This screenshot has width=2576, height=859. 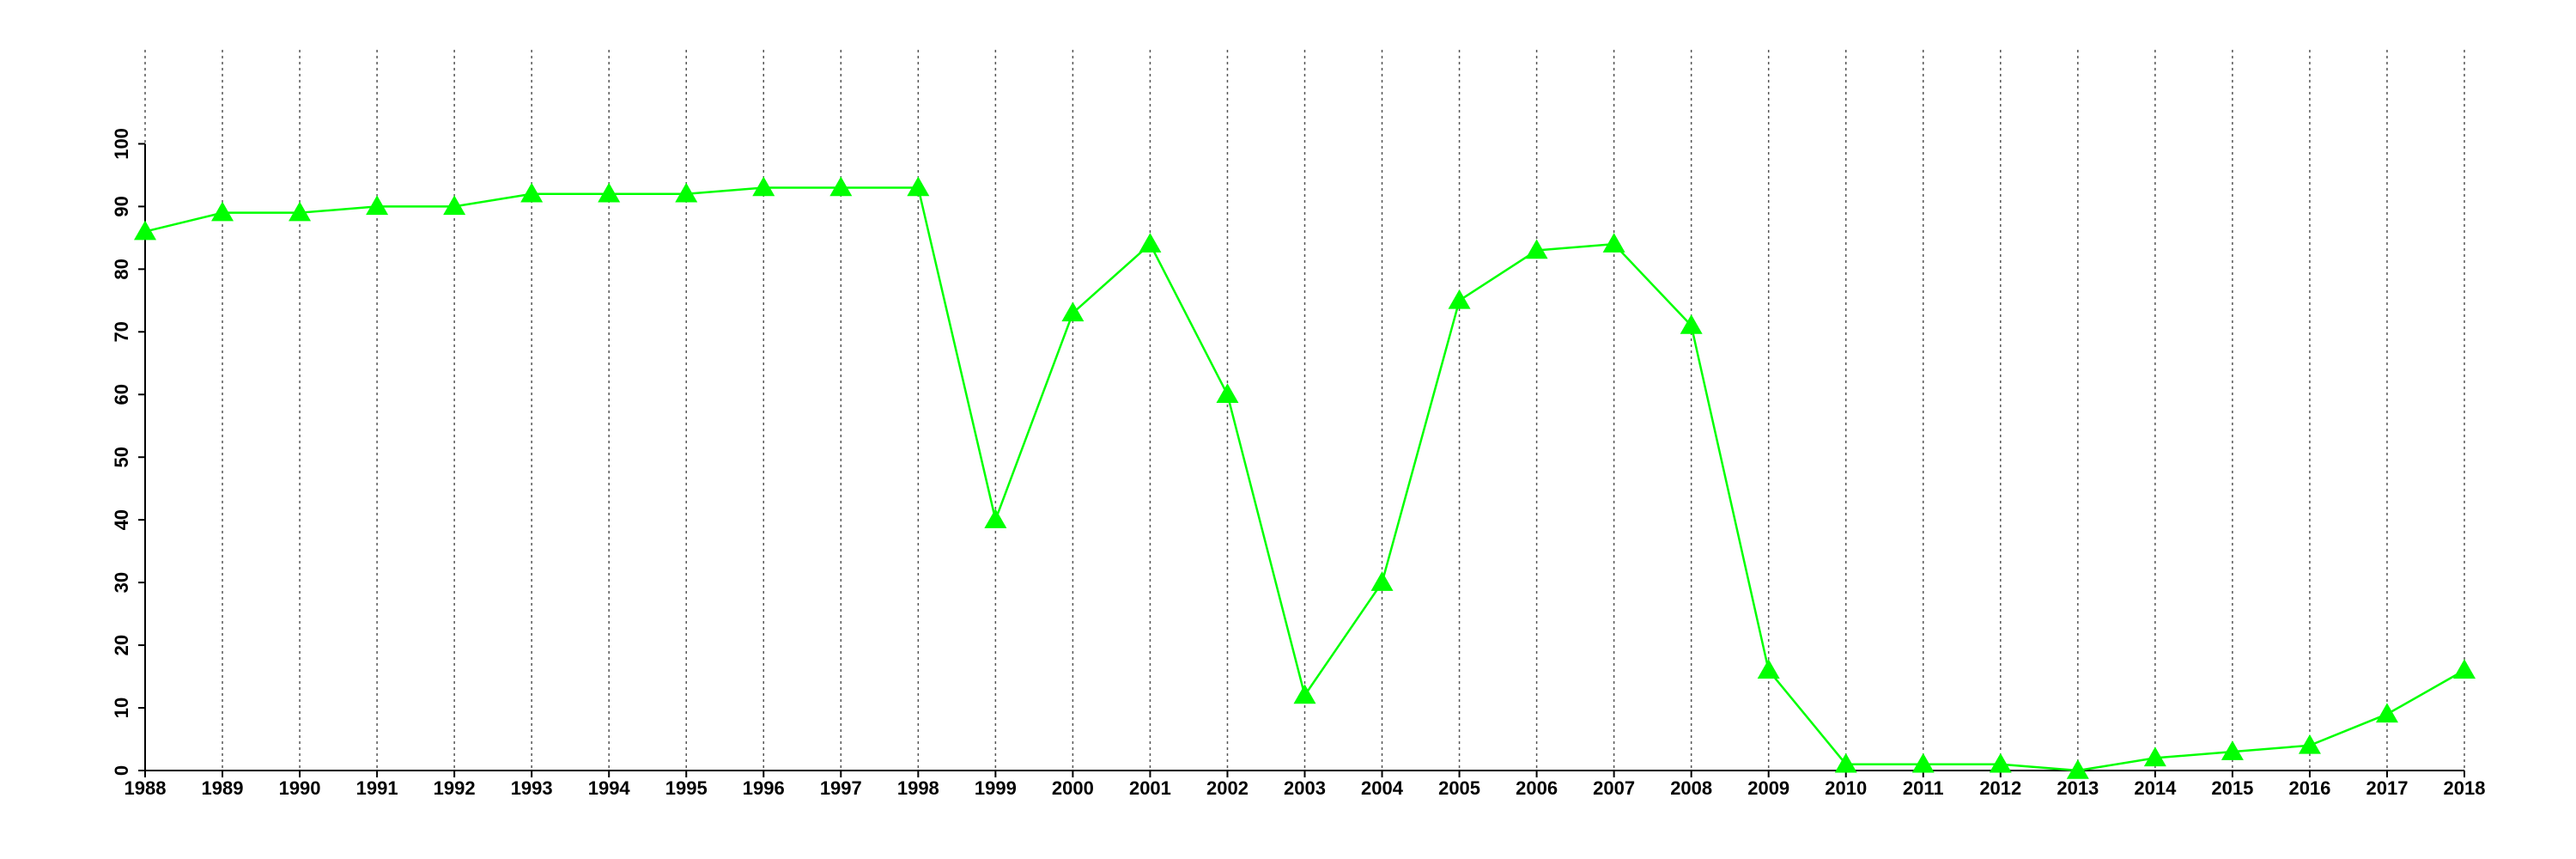 I want to click on x-tick-label: 1996, so click(x=764, y=788).